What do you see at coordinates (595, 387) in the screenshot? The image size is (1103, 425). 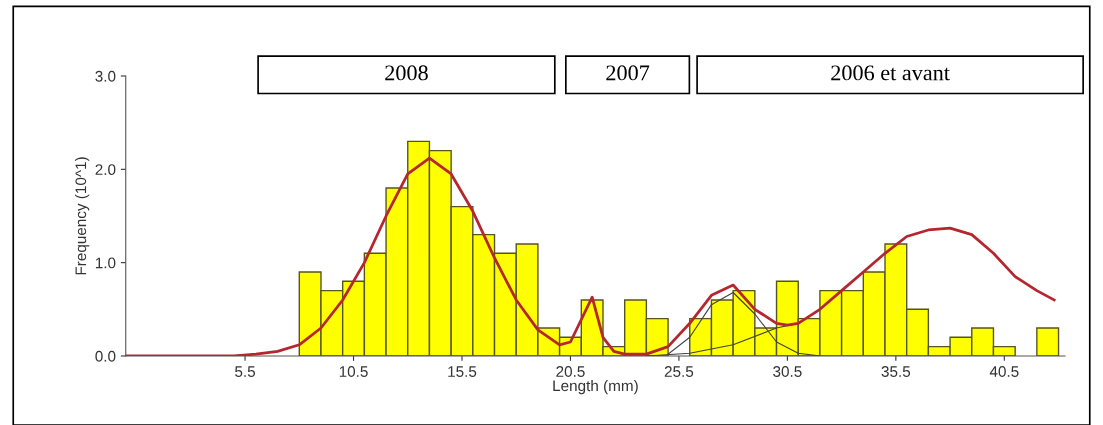 I see `x-axis-title: Length (mm)` at bounding box center [595, 387].